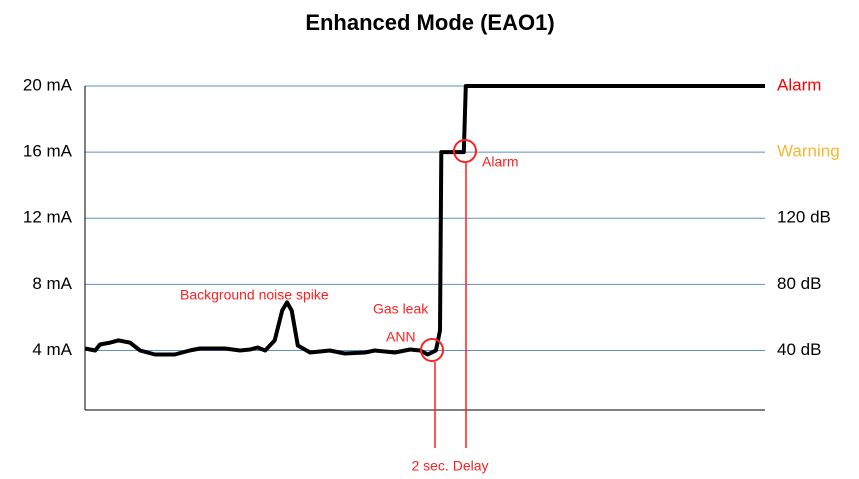 This screenshot has width=859, height=479. I want to click on annotation: Gas leak, so click(401, 309).